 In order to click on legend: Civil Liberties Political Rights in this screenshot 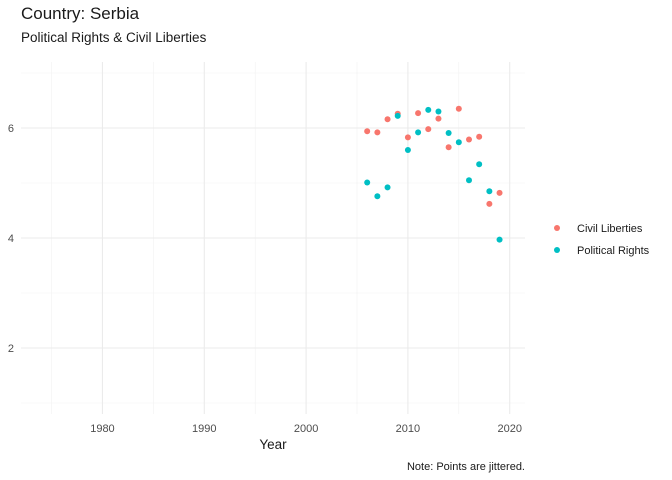, I will do `click(602, 240)`.